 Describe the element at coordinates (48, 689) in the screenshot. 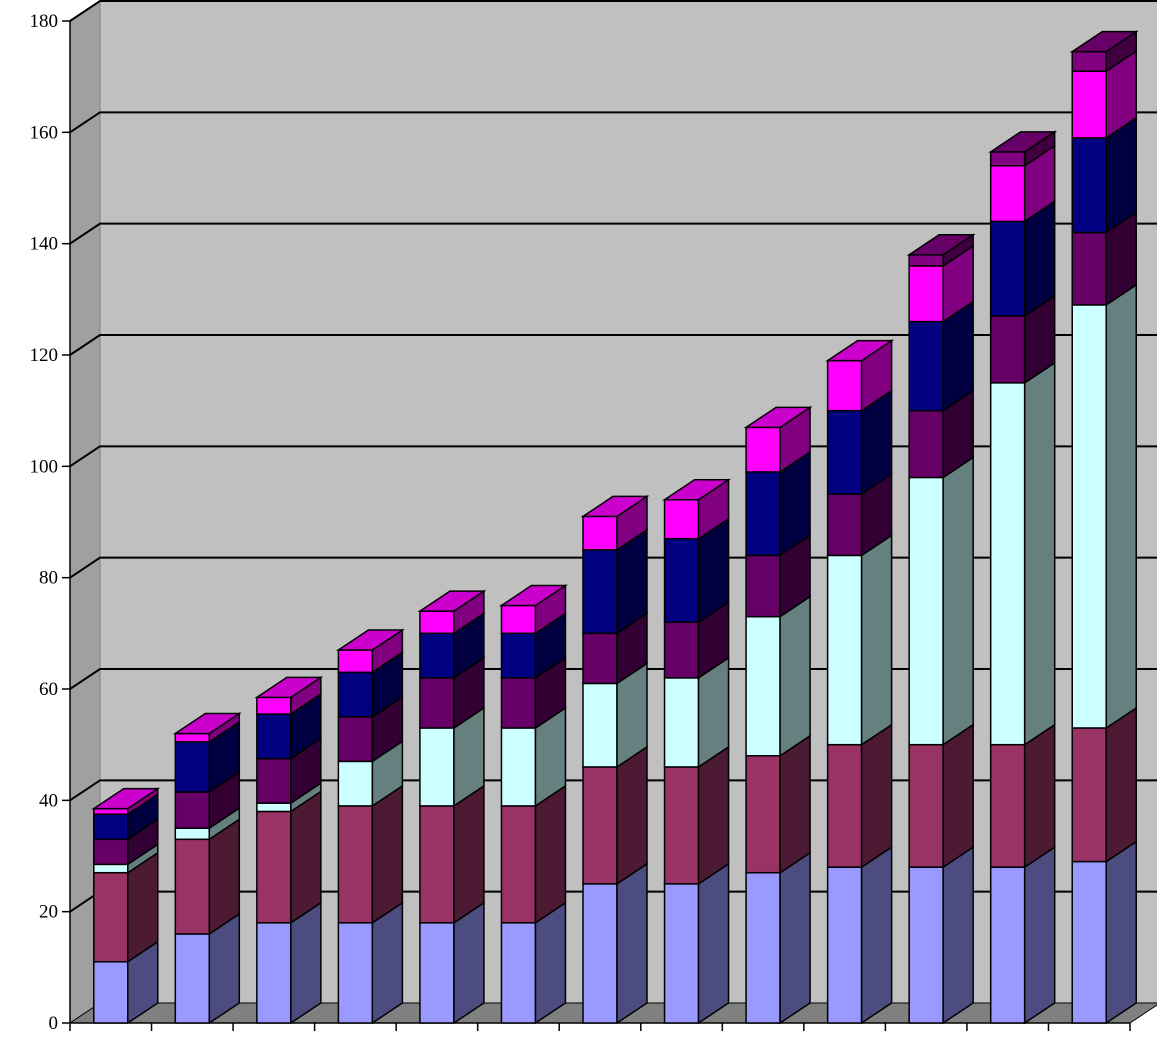

I see `y-tick-label: 60` at that location.